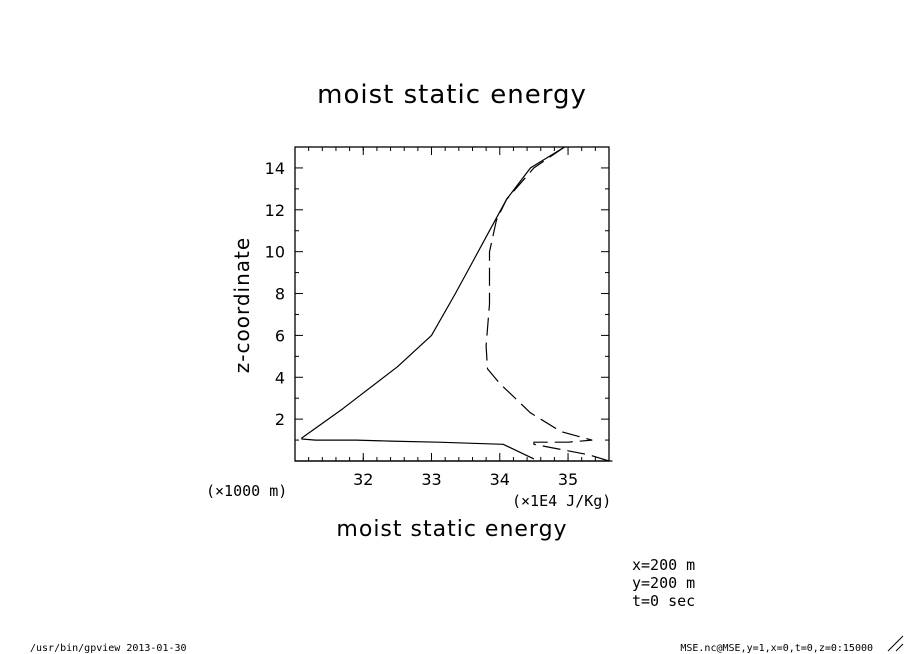  I want to click on y-tick-label: 2, so click(280, 419).